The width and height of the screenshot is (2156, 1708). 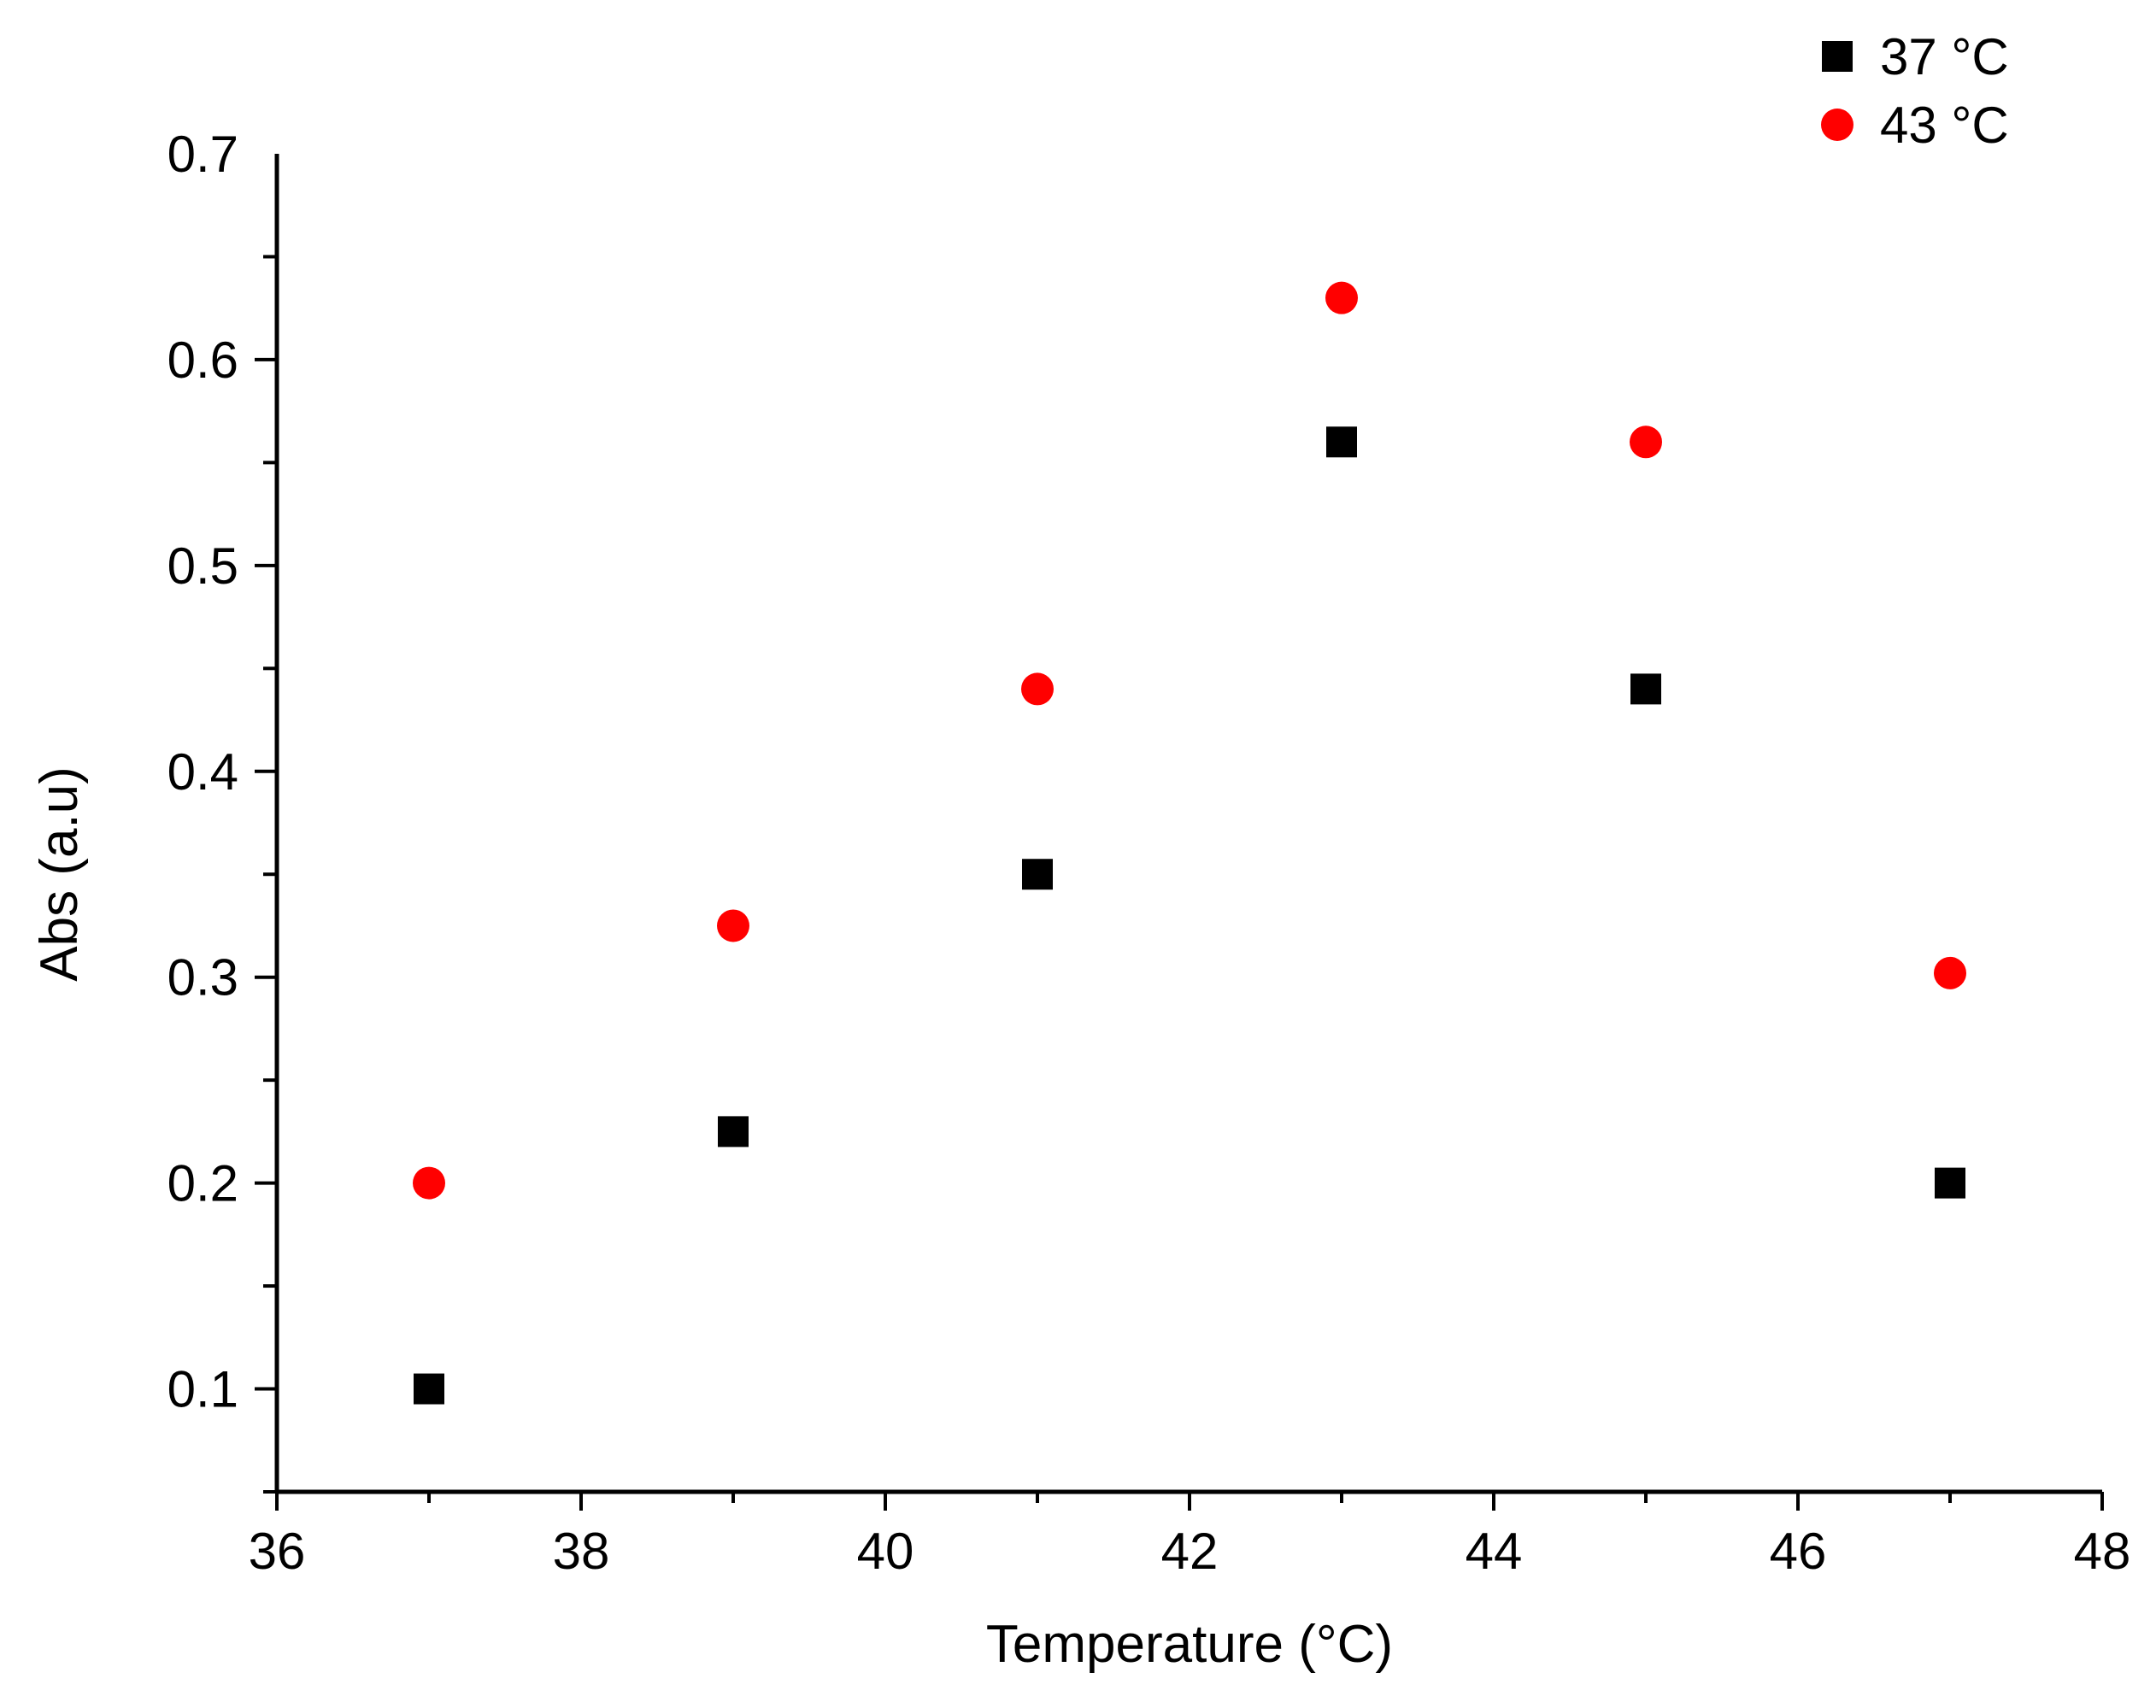 What do you see at coordinates (59, 874) in the screenshot?
I see `y-axis-label: Abs (a.u)` at bounding box center [59, 874].